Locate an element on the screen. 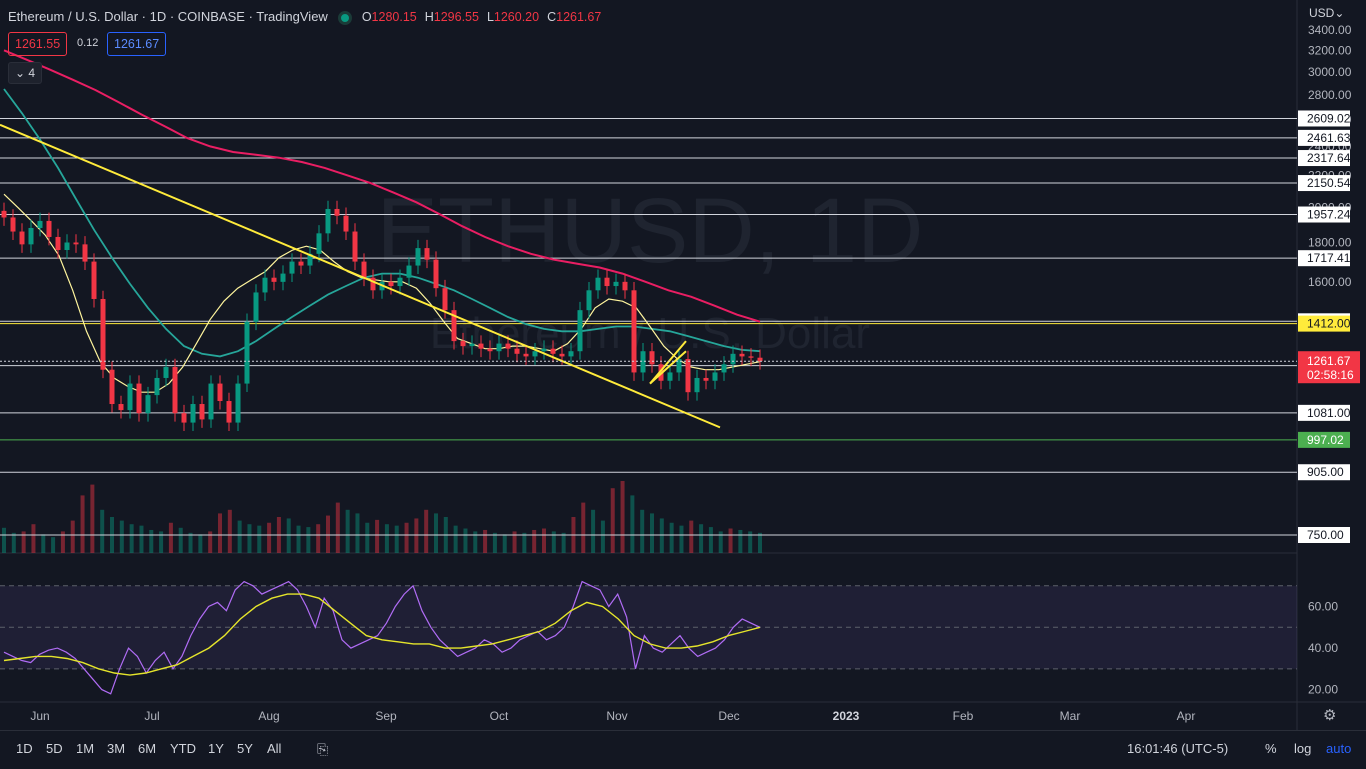 The width and height of the screenshot is (1366, 769). replay-icon: ⎘ is located at coordinates (323, 749).